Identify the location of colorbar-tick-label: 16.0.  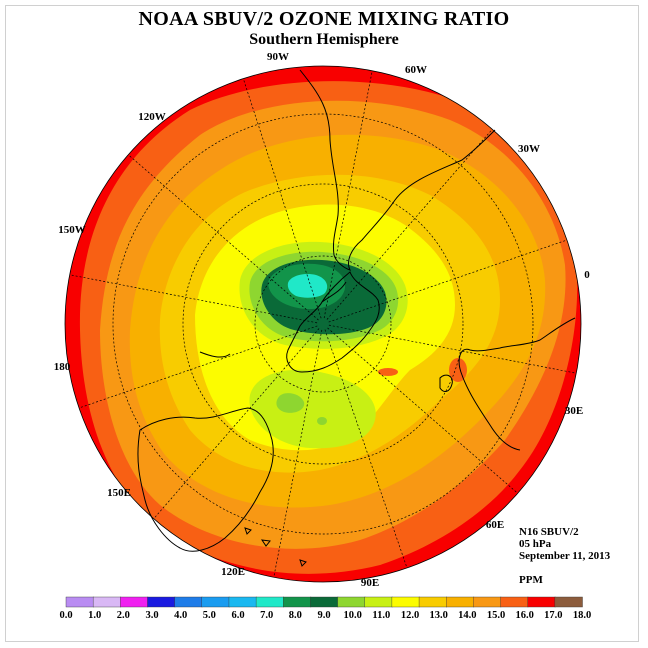
(524, 615).